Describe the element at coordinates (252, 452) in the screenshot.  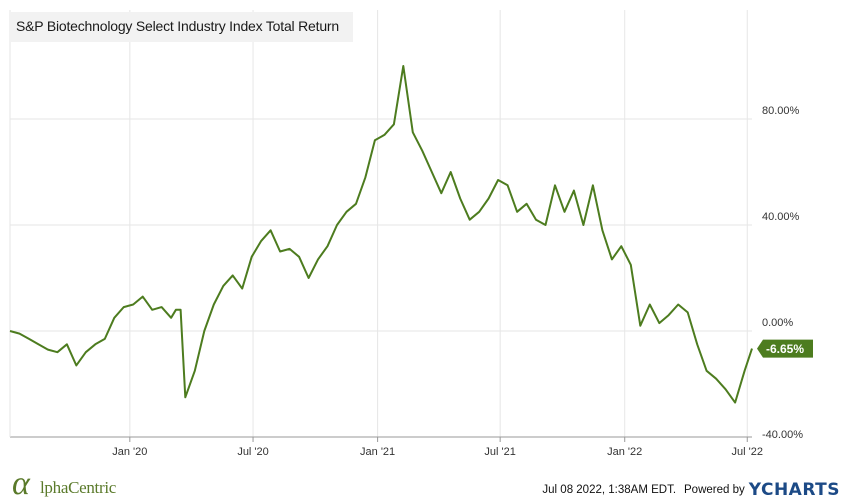
I see `x-tick-label: Jul '20` at that location.